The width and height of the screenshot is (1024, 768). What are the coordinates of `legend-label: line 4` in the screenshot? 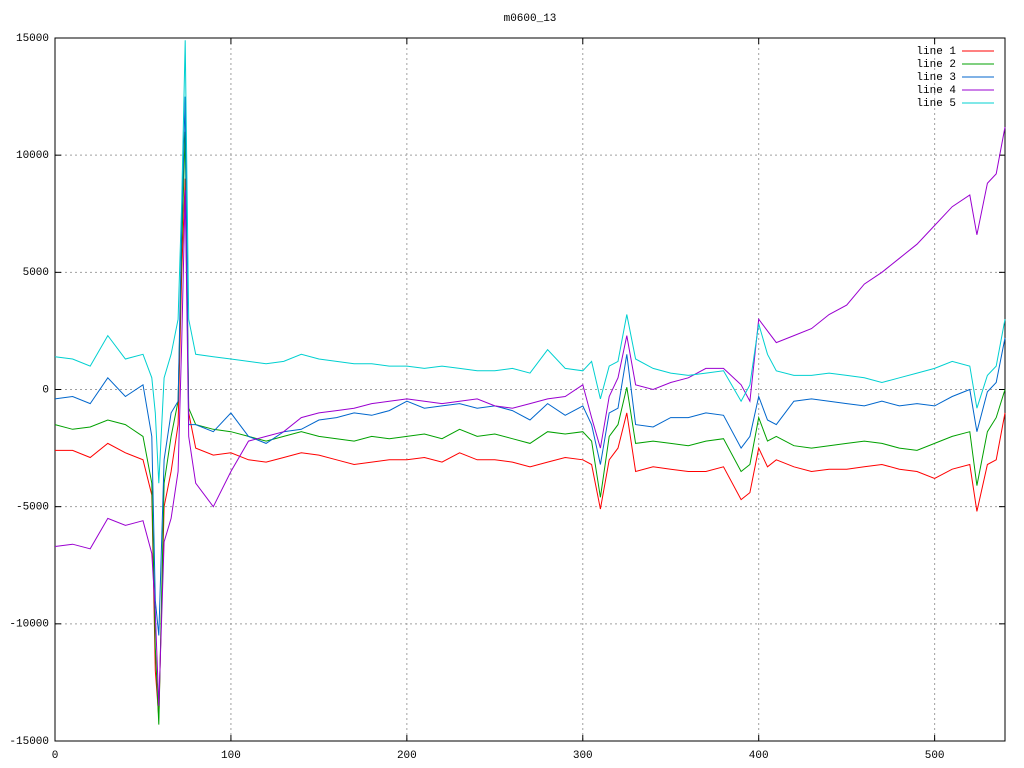 It's located at (936, 91).